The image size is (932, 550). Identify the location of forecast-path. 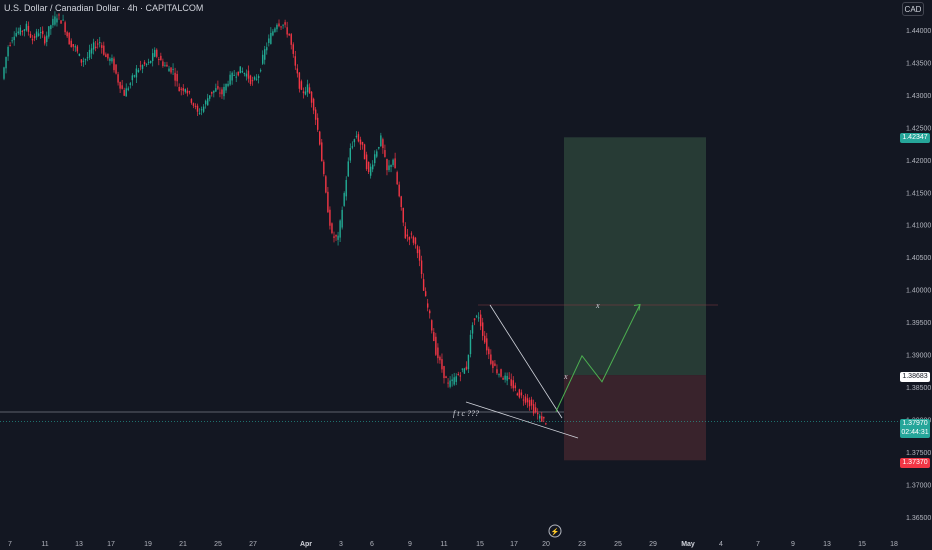
(598, 358).